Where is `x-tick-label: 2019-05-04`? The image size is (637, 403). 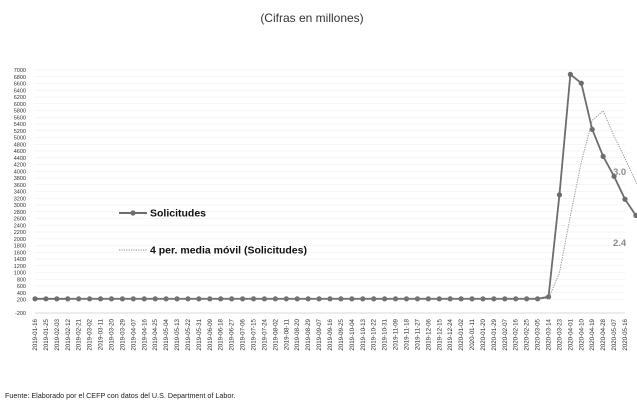
x-tick-label: 2019-05-04 is located at coordinates (166, 334).